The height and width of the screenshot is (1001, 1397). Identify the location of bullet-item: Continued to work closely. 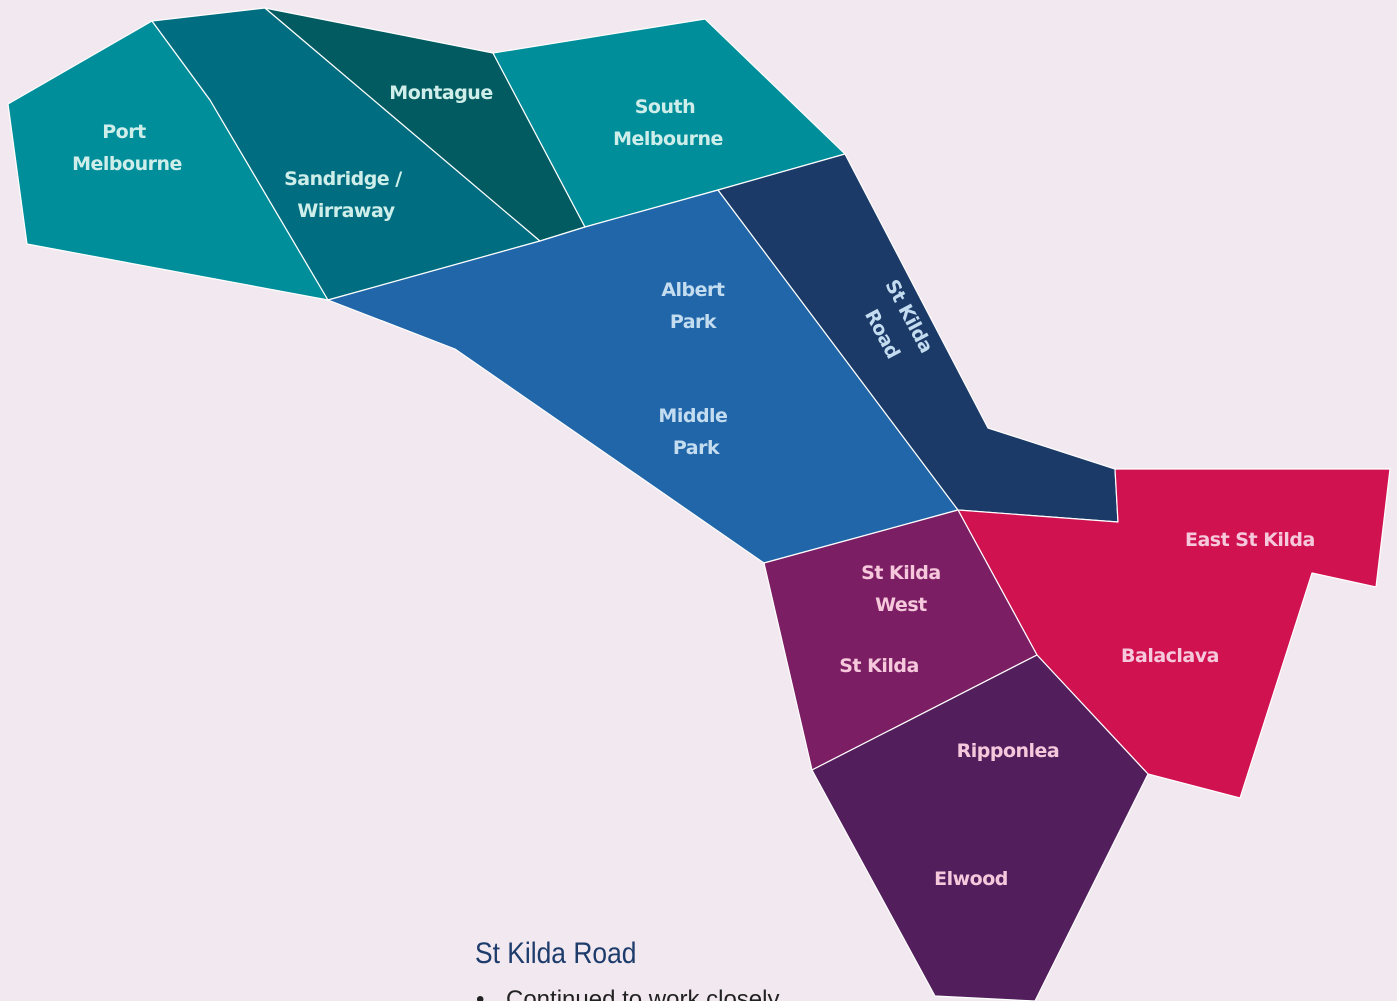
(627, 993).